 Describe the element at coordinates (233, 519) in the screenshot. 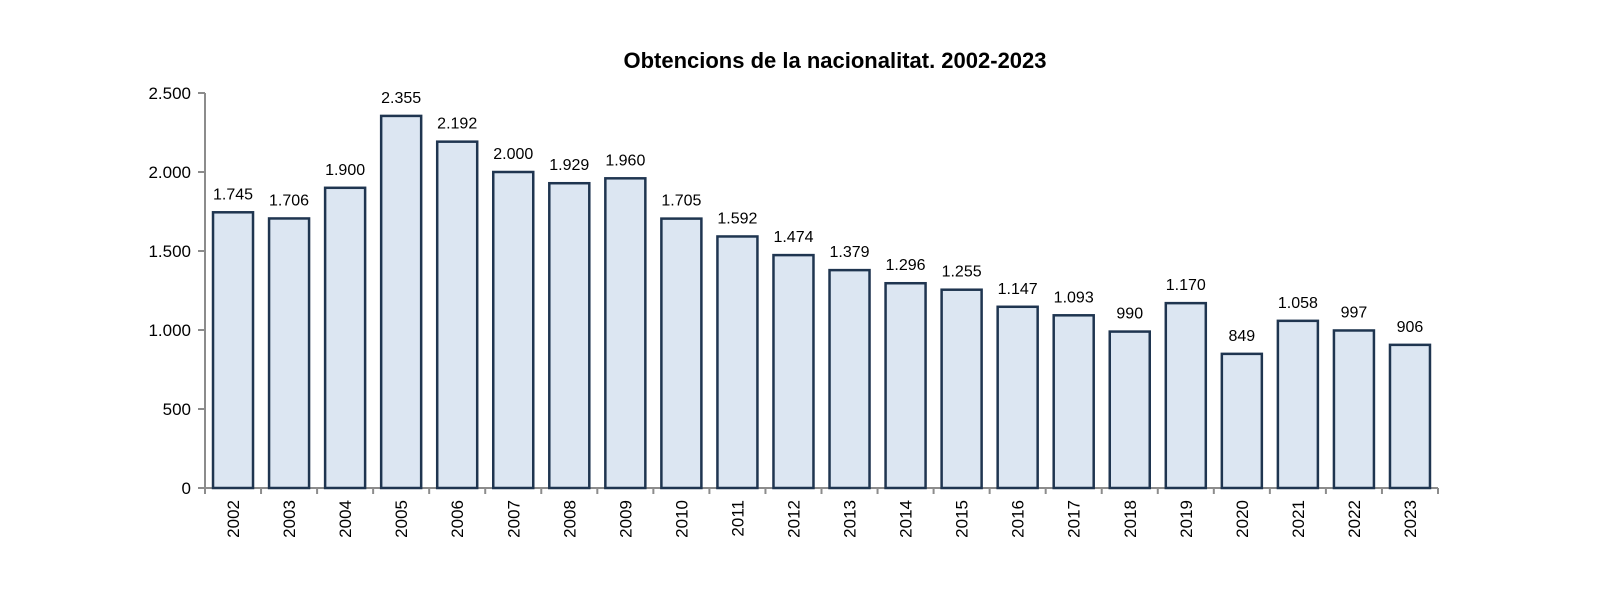

I see `x-tick-label: 2002` at that location.